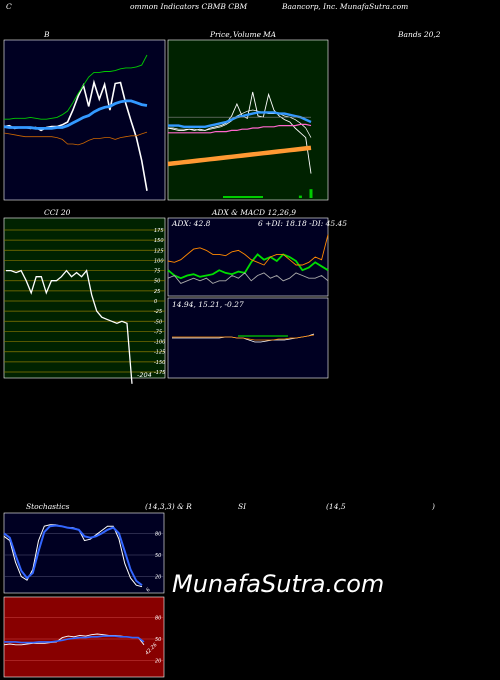 Image resolution: width=500 pixels, height=680 pixels. I want to click on rsi-avg-line, so click(74, 639).